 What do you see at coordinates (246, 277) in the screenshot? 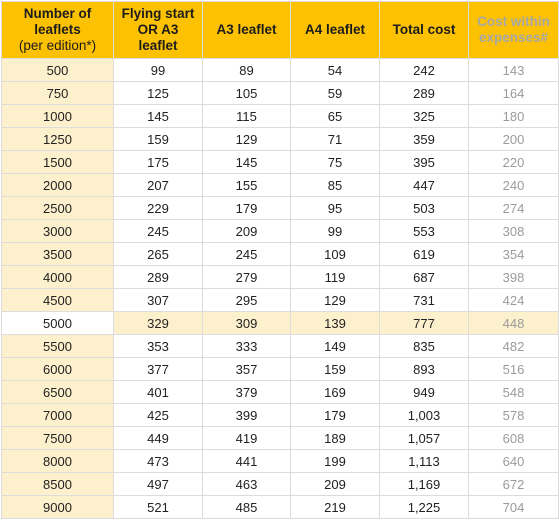
I see `cell-a3-leaflet: 279` at bounding box center [246, 277].